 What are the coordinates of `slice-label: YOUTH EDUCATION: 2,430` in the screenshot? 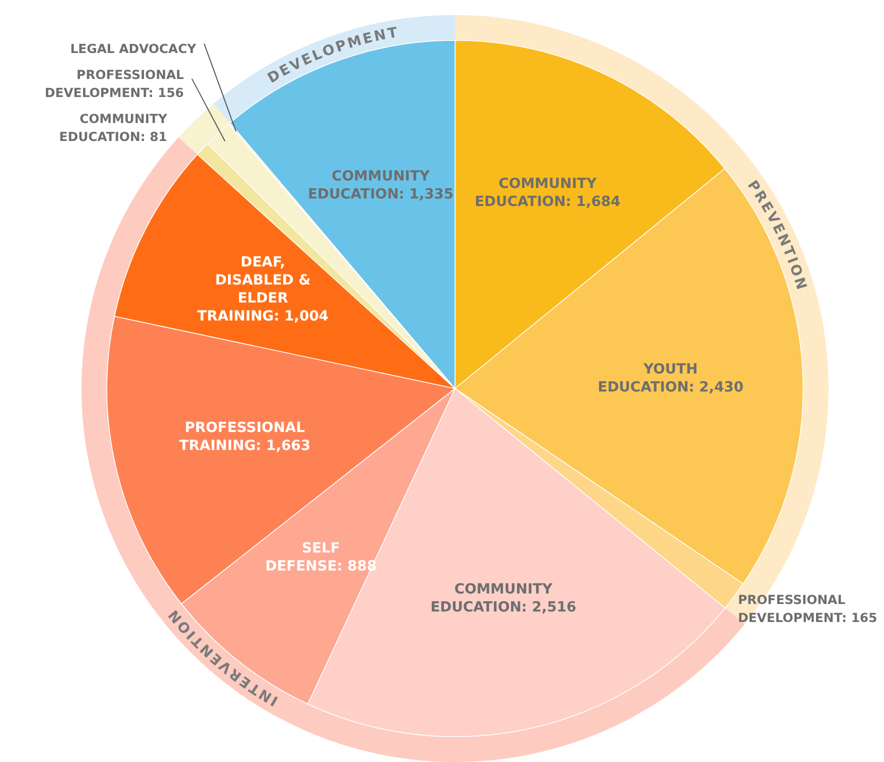 It's located at (671, 379).